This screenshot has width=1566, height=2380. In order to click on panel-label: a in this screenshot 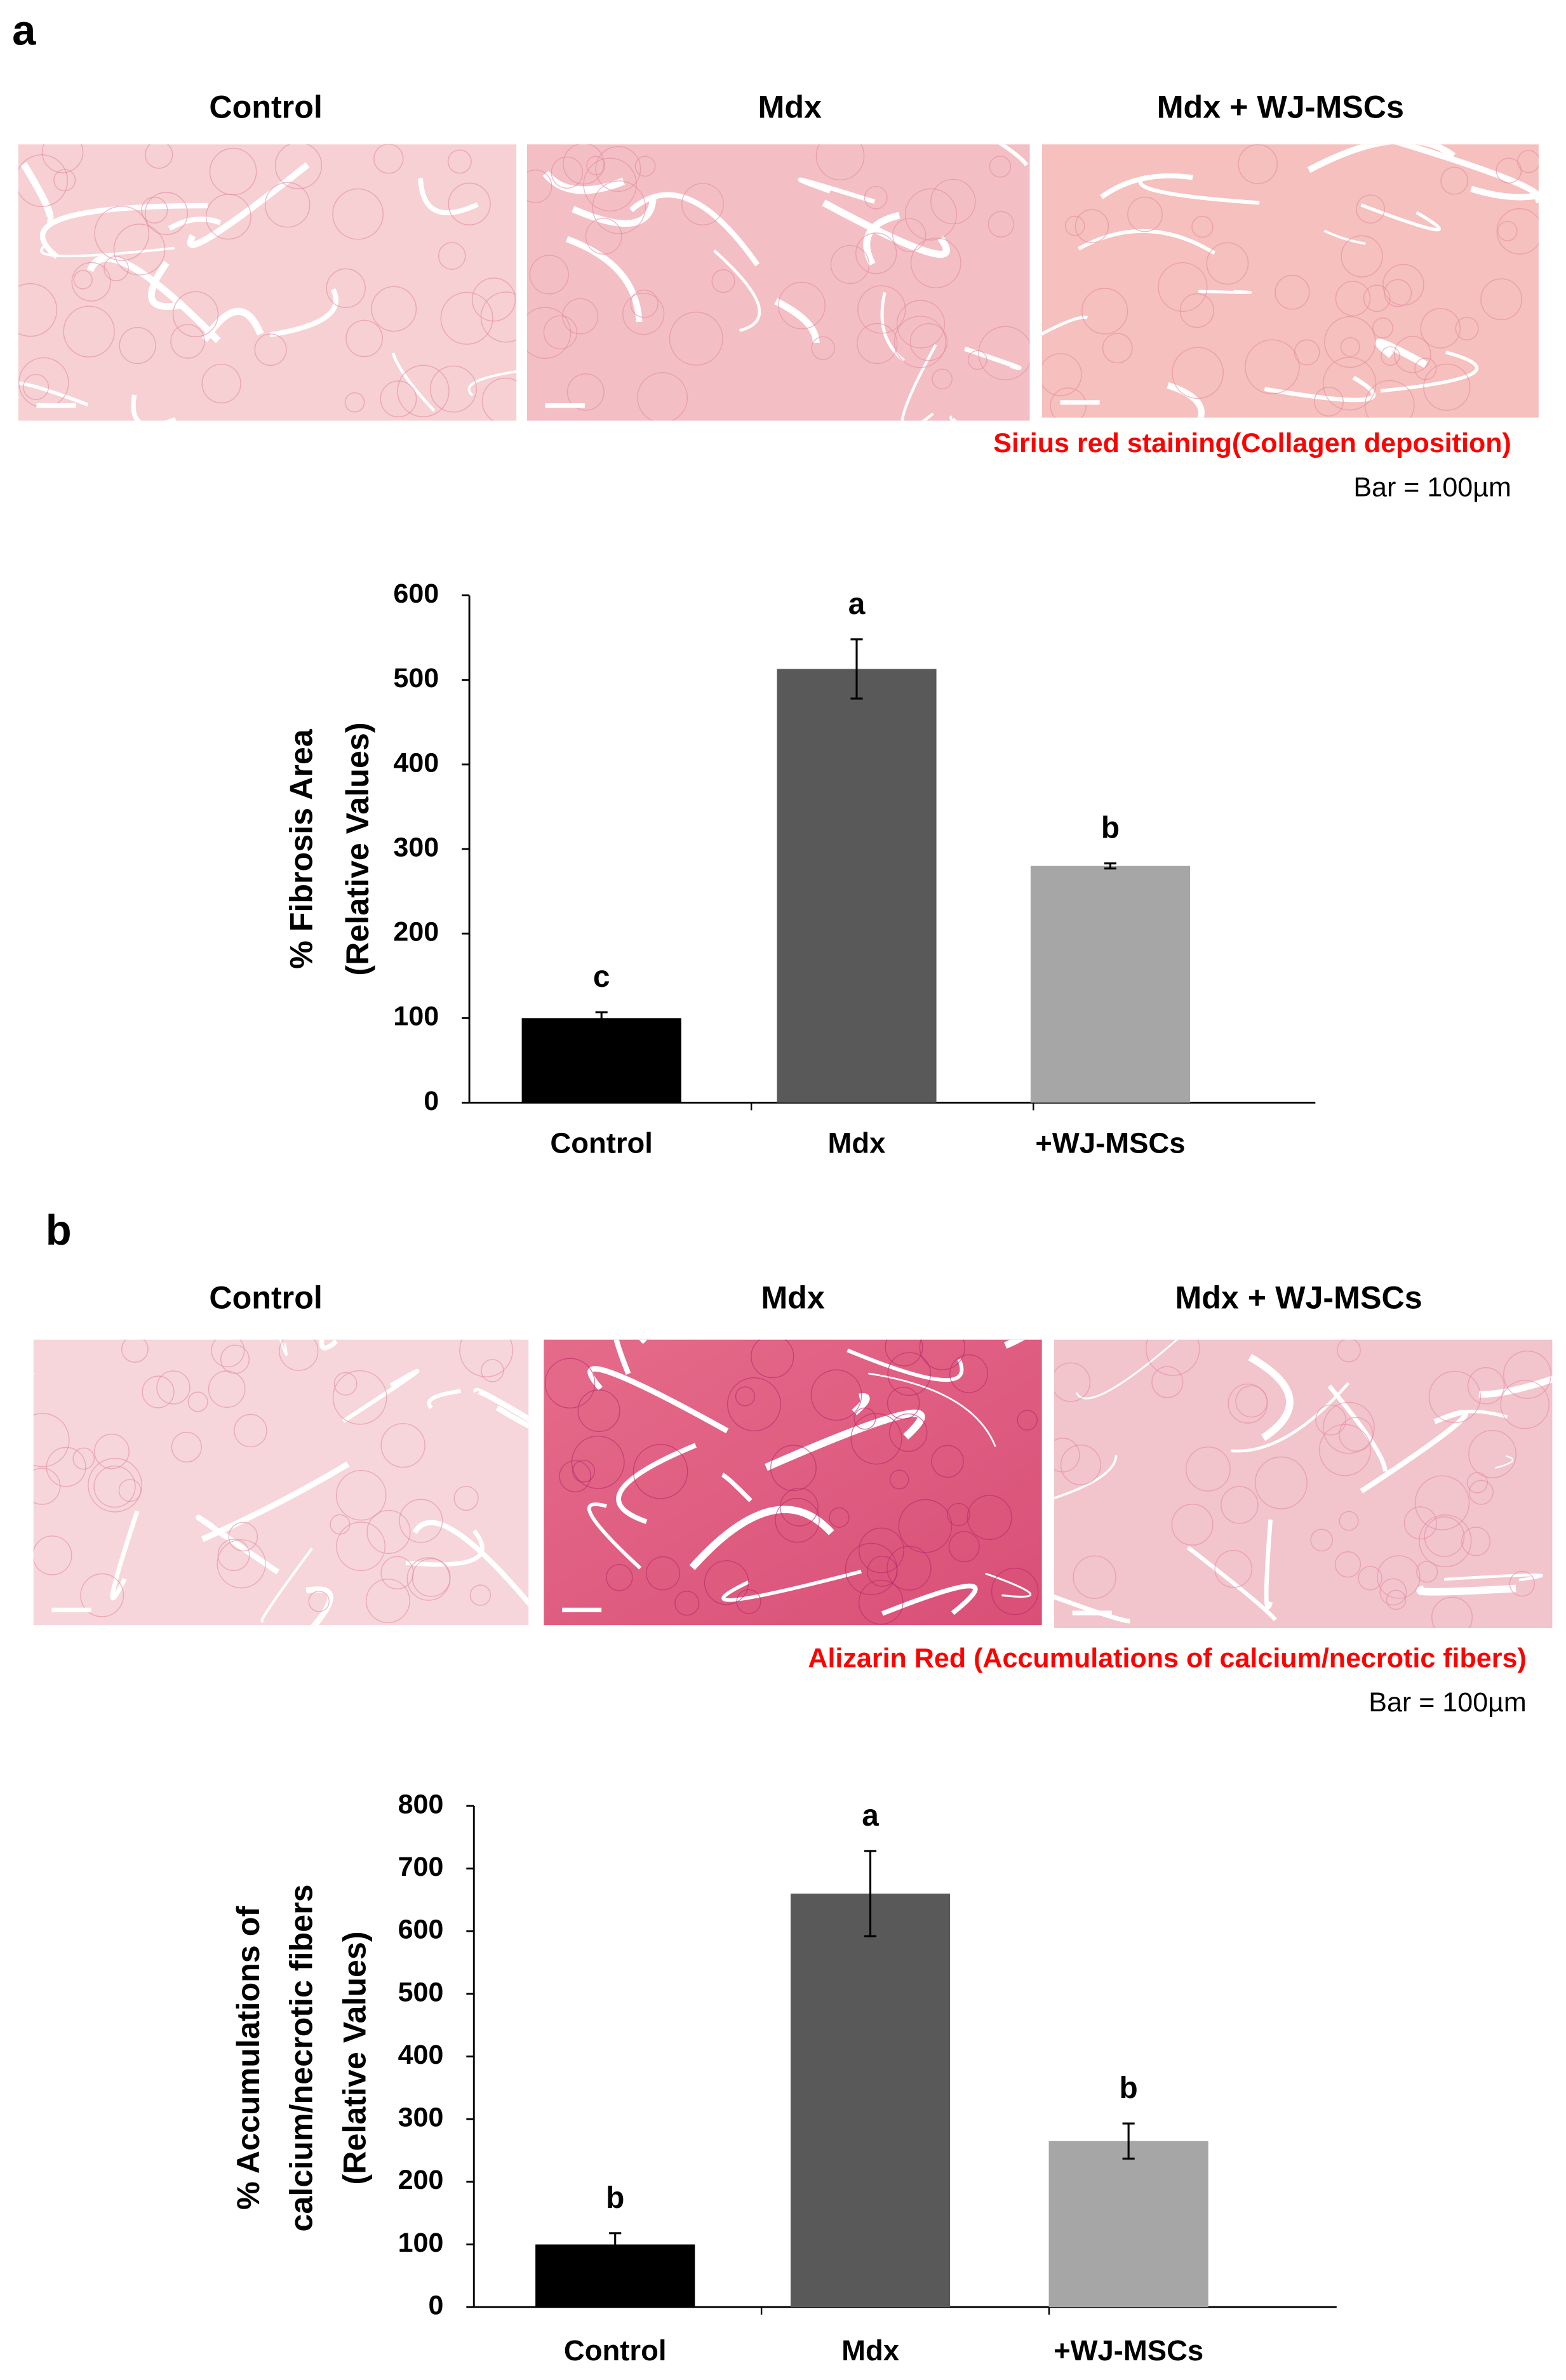, I will do `click(24, 30)`.